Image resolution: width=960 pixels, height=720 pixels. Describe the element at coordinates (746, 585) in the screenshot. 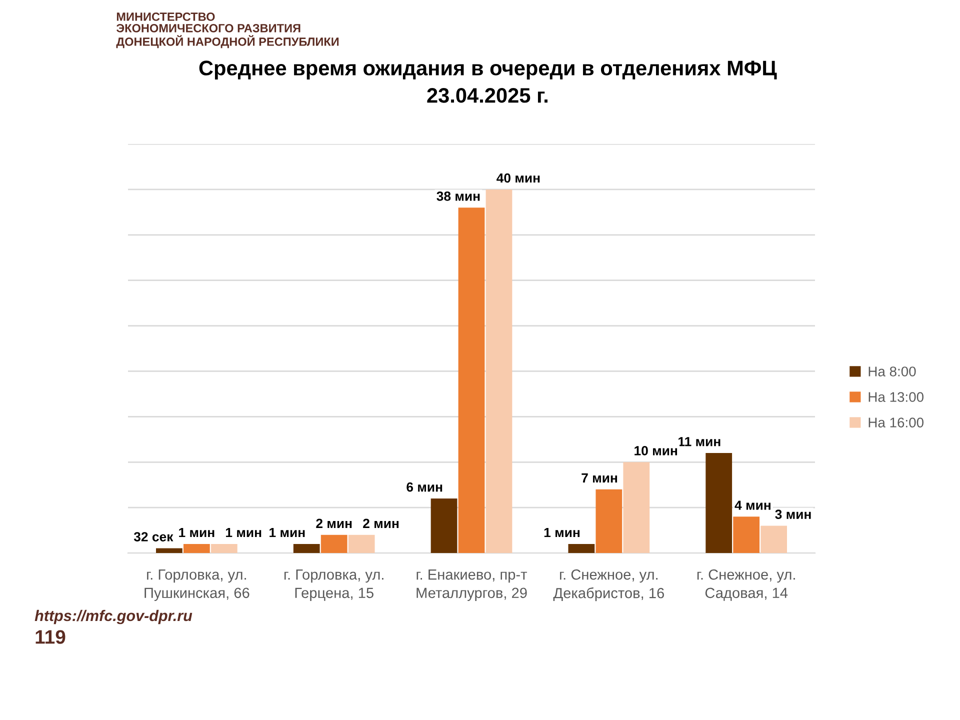

I see `x-tick-label: г. Снежное, ул. Садовая, 14` at that location.